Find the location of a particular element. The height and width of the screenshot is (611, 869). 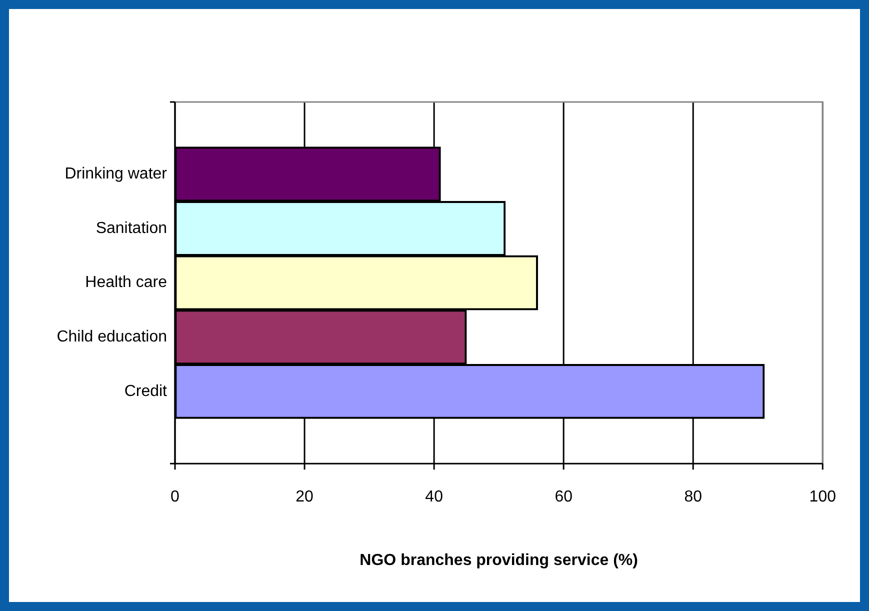

y-tick-label: Drinking water is located at coordinates (116, 174).